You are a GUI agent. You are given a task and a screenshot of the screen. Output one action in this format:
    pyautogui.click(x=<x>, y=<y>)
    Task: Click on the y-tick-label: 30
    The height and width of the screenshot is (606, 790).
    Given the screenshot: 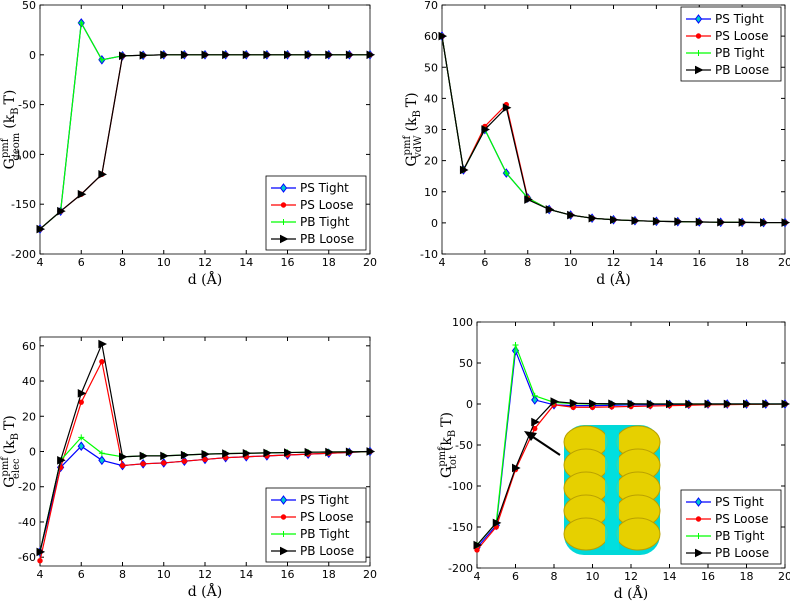 What is the action you would take?
    pyautogui.click(x=431, y=130)
    